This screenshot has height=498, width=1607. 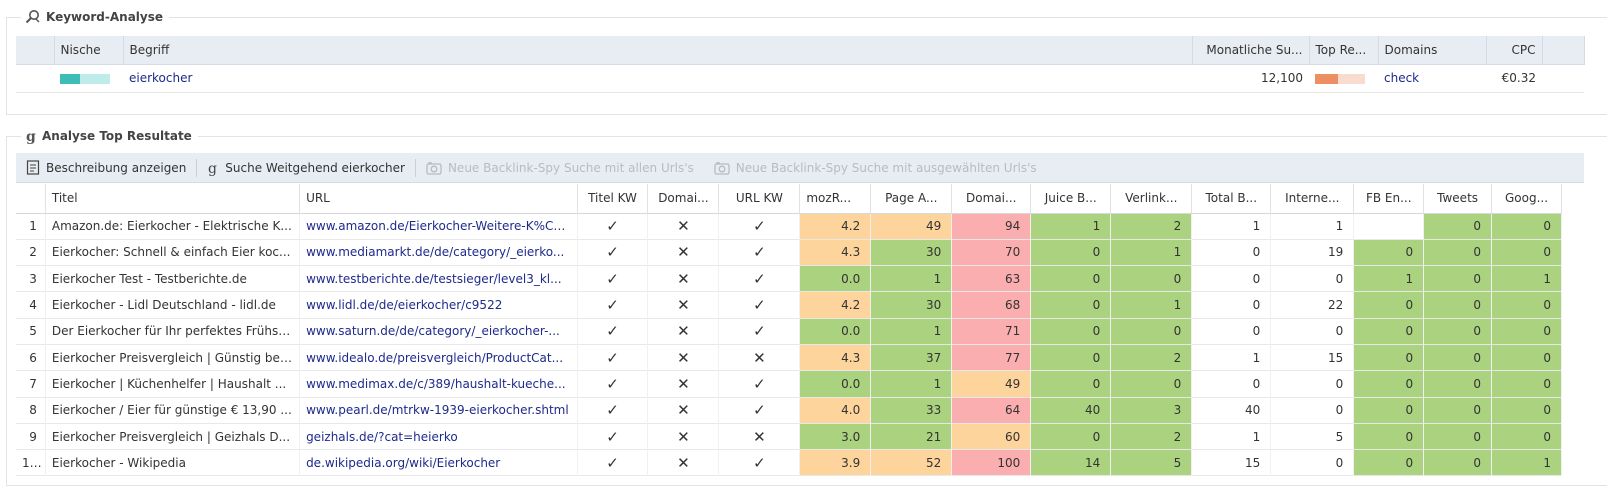 What do you see at coordinates (1458, 199) in the screenshot?
I see `col-tweets: Tweets` at bounding box center [1458, 199].